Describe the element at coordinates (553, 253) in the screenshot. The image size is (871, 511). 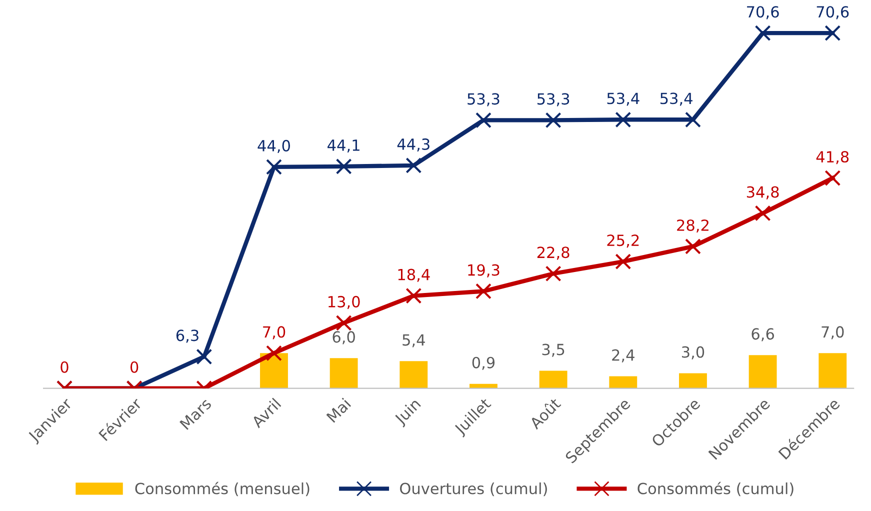
I see `data-label: 22,8` at that location.